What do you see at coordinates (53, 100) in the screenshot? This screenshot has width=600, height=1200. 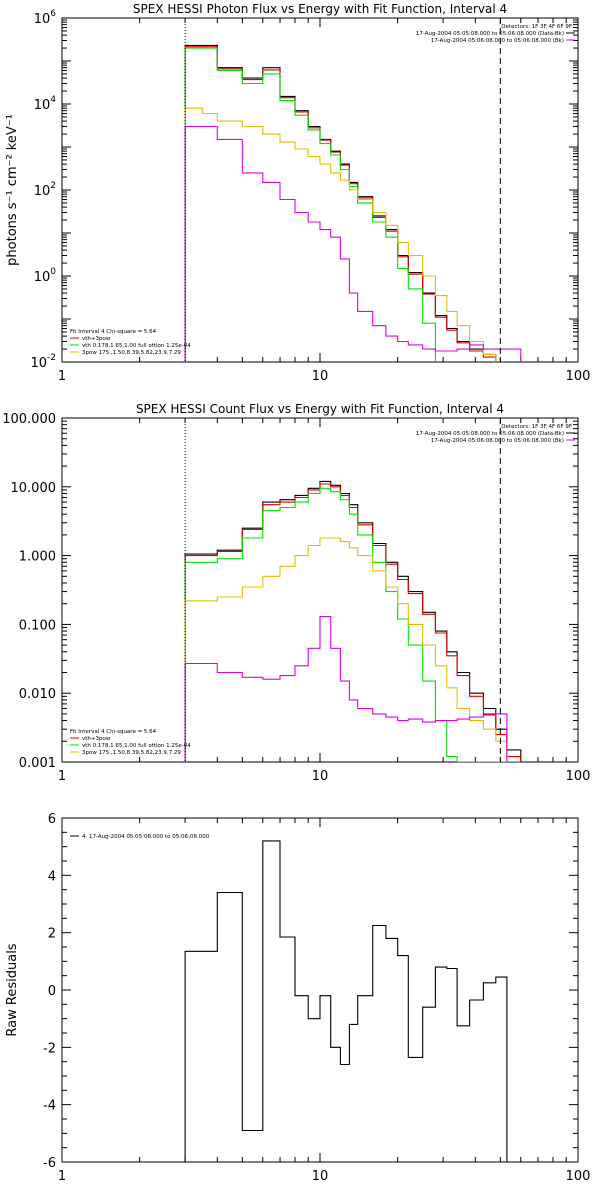 I see `y-tick-exp: 4` at bounding box center [53, 100].